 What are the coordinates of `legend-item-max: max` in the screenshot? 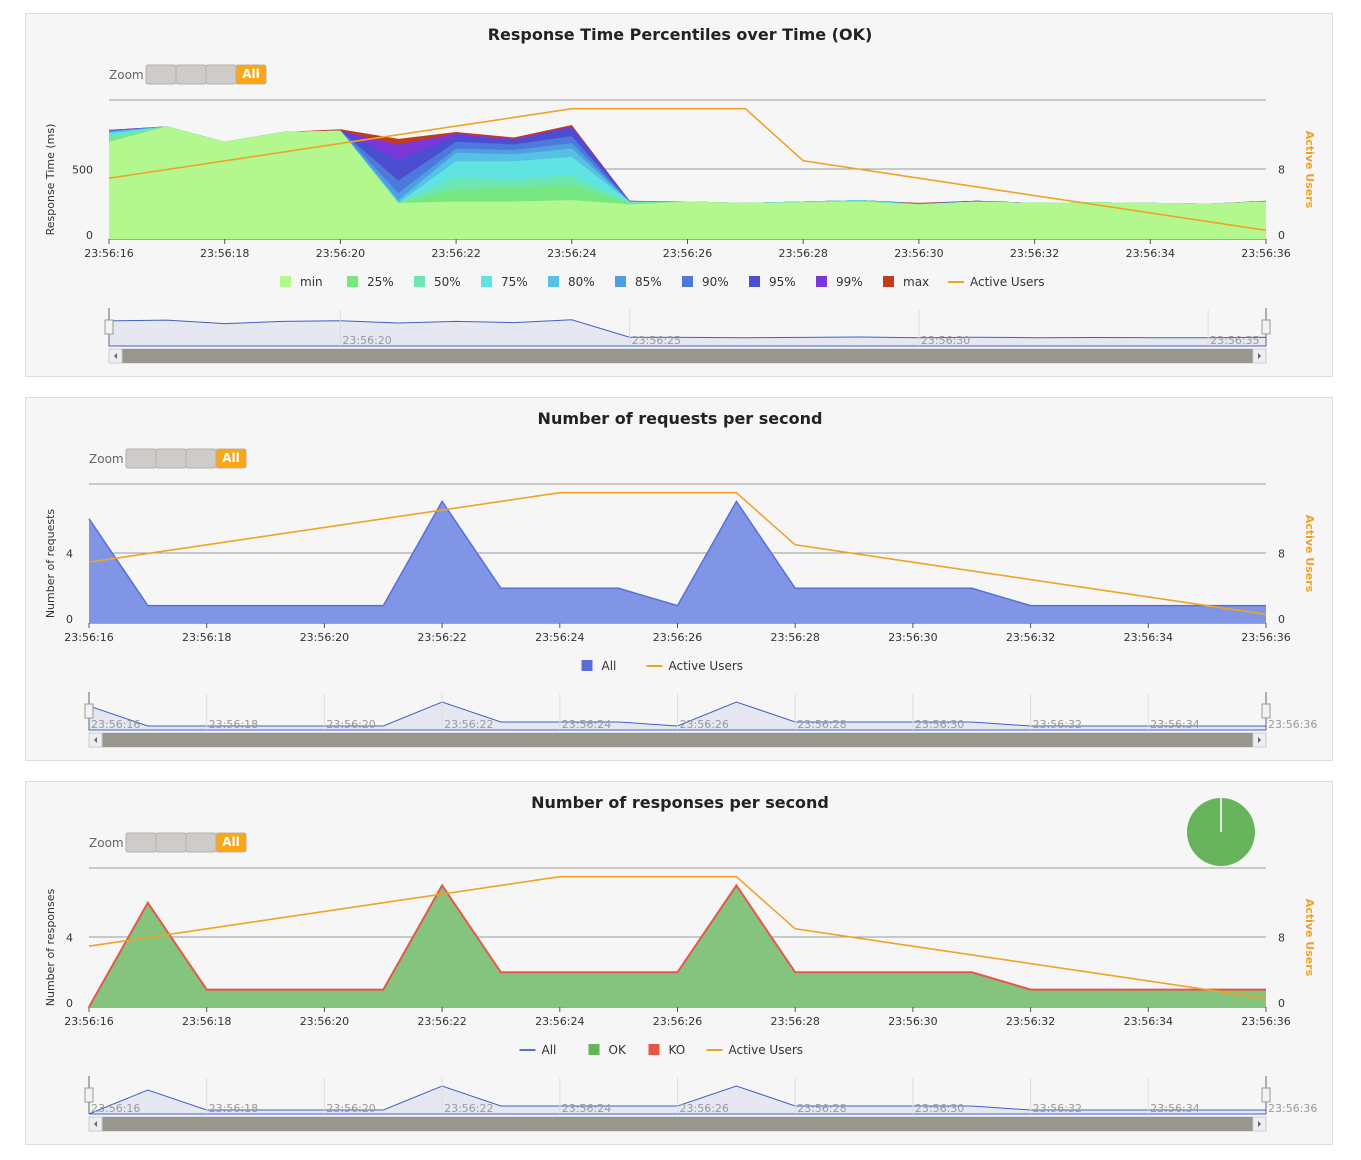 It's located at (906, 282).